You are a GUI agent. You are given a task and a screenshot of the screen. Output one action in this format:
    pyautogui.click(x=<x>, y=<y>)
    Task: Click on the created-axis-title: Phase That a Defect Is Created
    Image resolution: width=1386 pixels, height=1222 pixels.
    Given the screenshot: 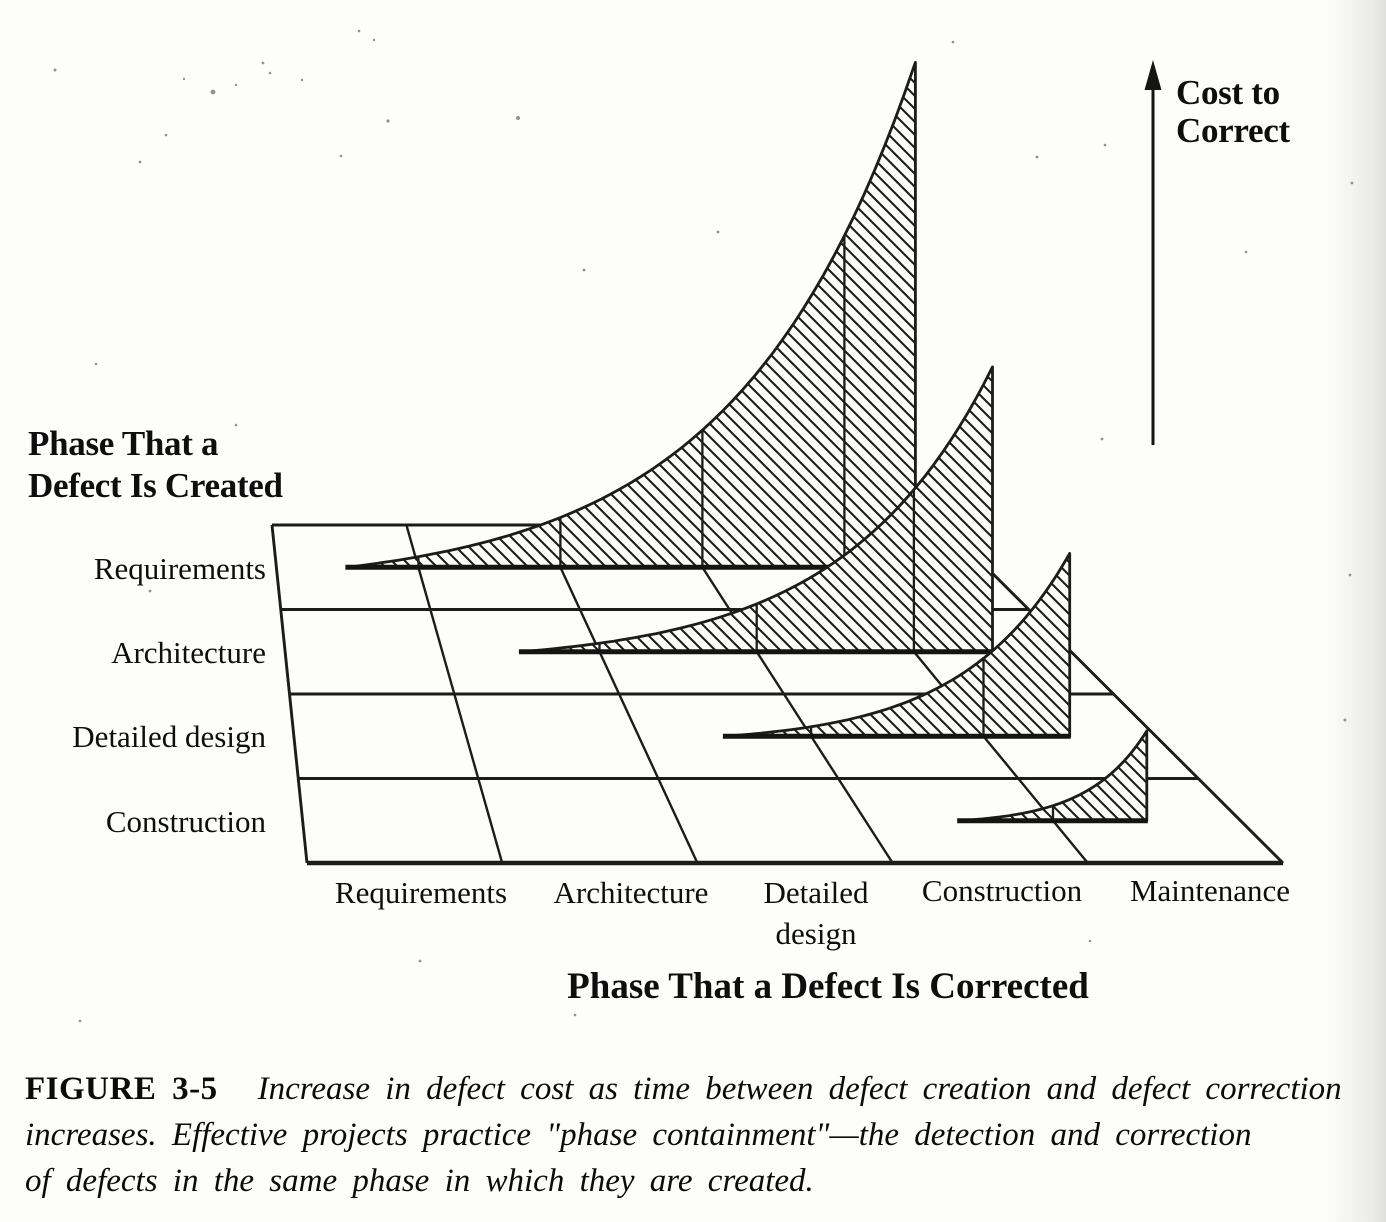 What is the action you would take?
    pyautogui.click(x=156, y=464)
    